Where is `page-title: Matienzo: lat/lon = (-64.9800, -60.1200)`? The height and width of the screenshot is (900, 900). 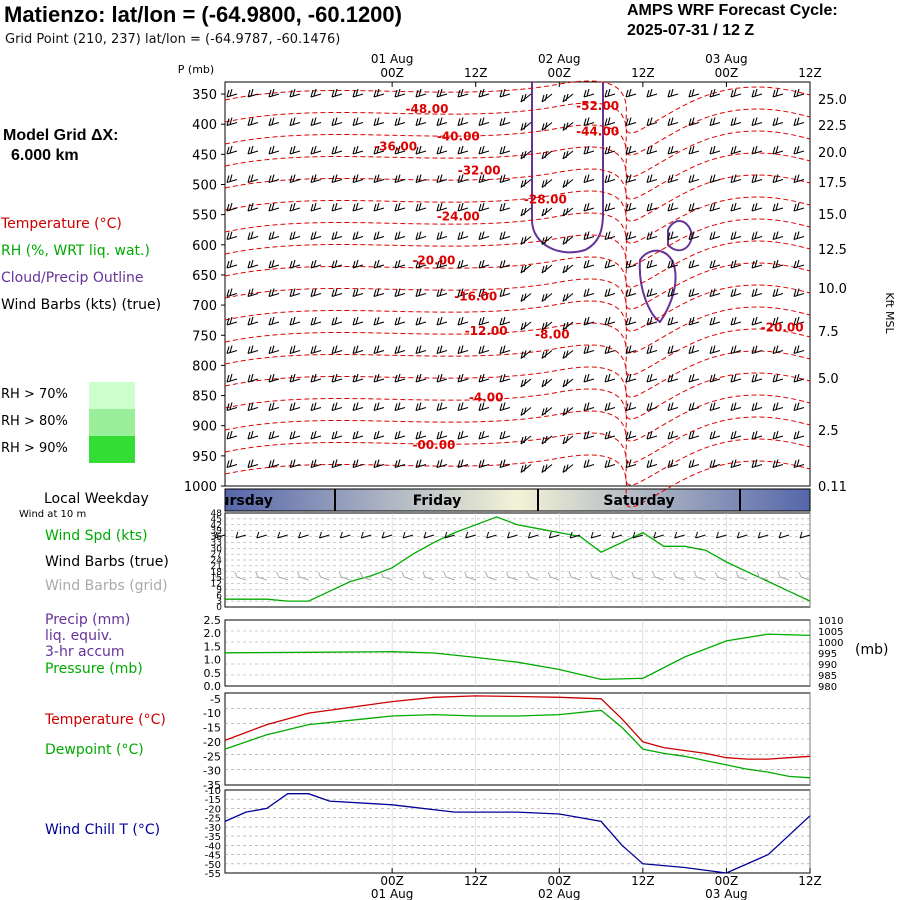
page-title: Matienzo: lat/lon = (-64.9800, -60.1200) is located at coordinates (203, 14).